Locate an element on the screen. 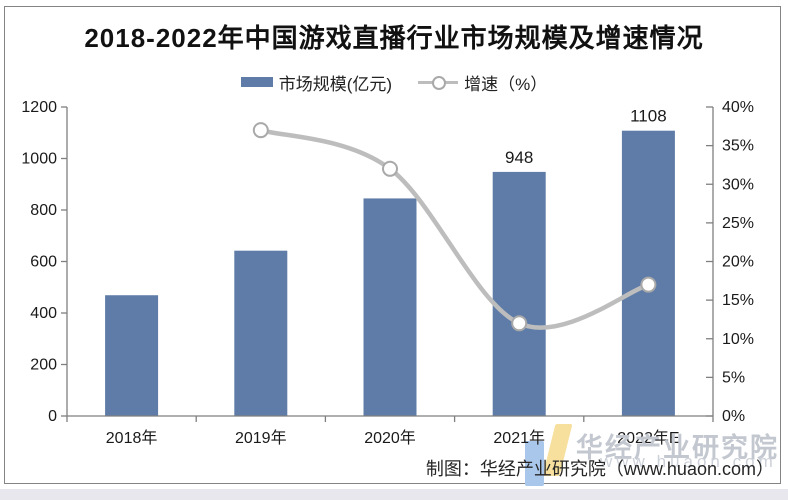 This screenshot has height=500, width=788. legend-item-market-size: 市场规模(亿元) is located at coordinates (316, 82).